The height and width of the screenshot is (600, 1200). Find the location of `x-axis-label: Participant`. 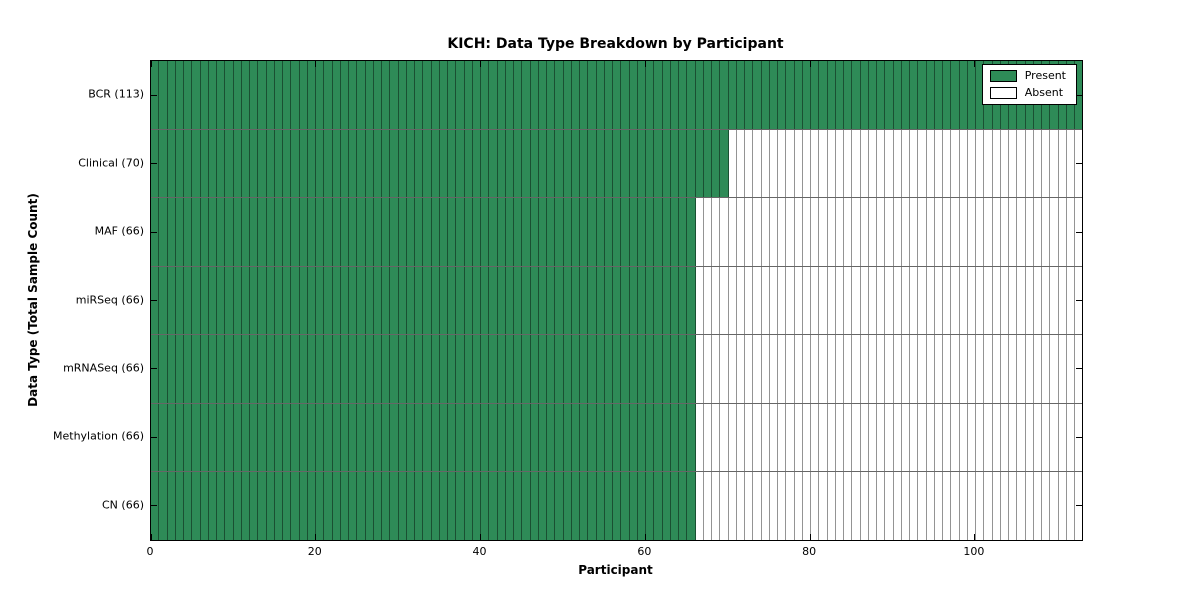

x-axis-label: Participant is located at coordinates (615, 570).